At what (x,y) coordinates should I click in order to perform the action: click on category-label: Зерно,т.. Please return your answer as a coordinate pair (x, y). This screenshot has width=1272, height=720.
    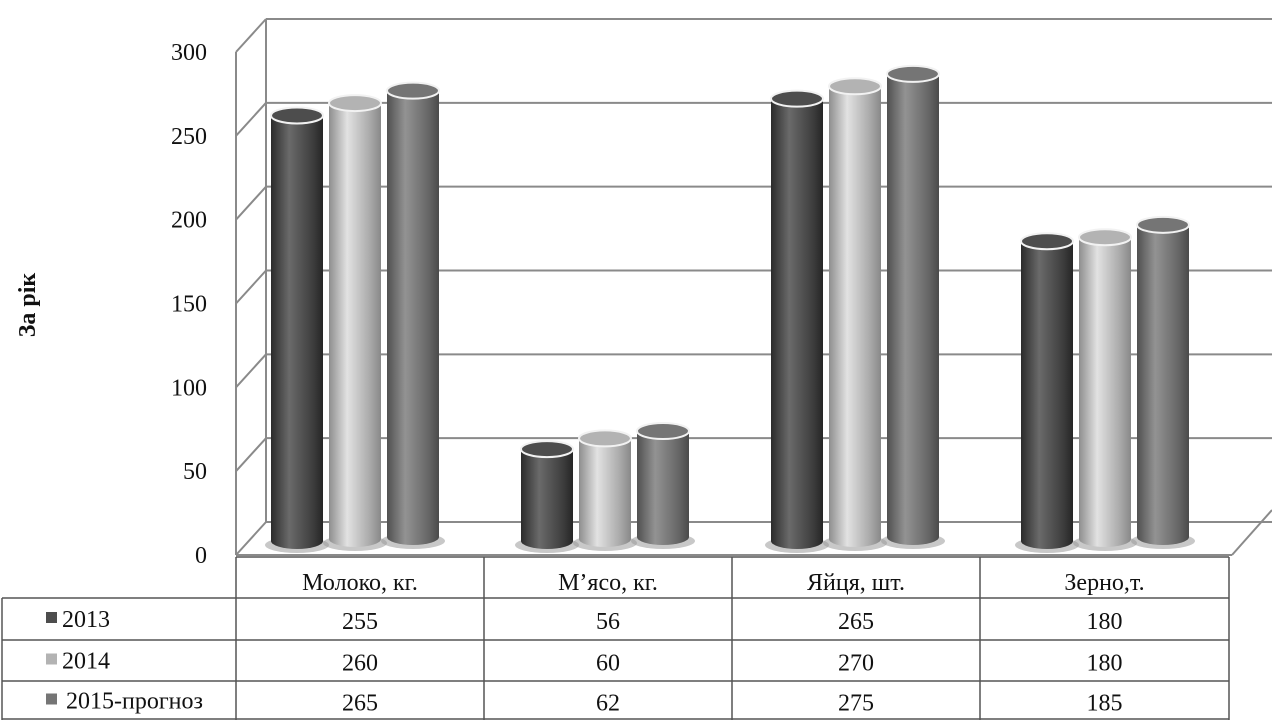
    Looking at the image, I should click on (1104, 583).